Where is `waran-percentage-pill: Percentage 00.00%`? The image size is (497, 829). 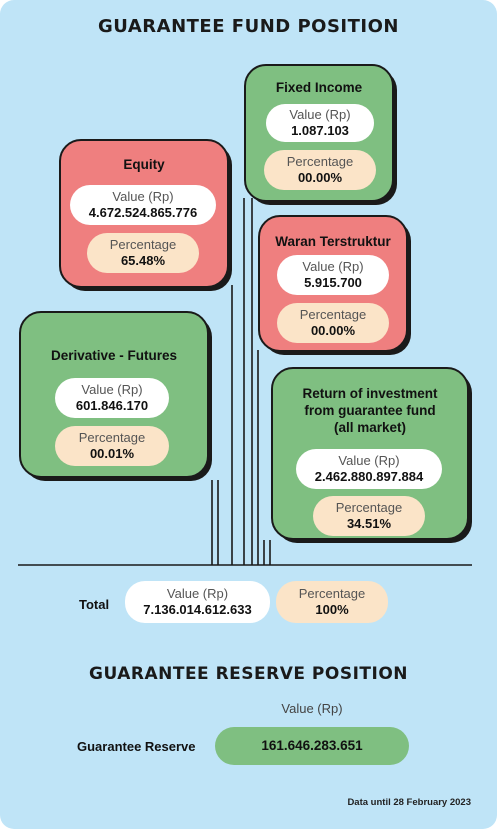 waran-percentage-pill: Percentage 00.00% is located at coordinates (333, 323).